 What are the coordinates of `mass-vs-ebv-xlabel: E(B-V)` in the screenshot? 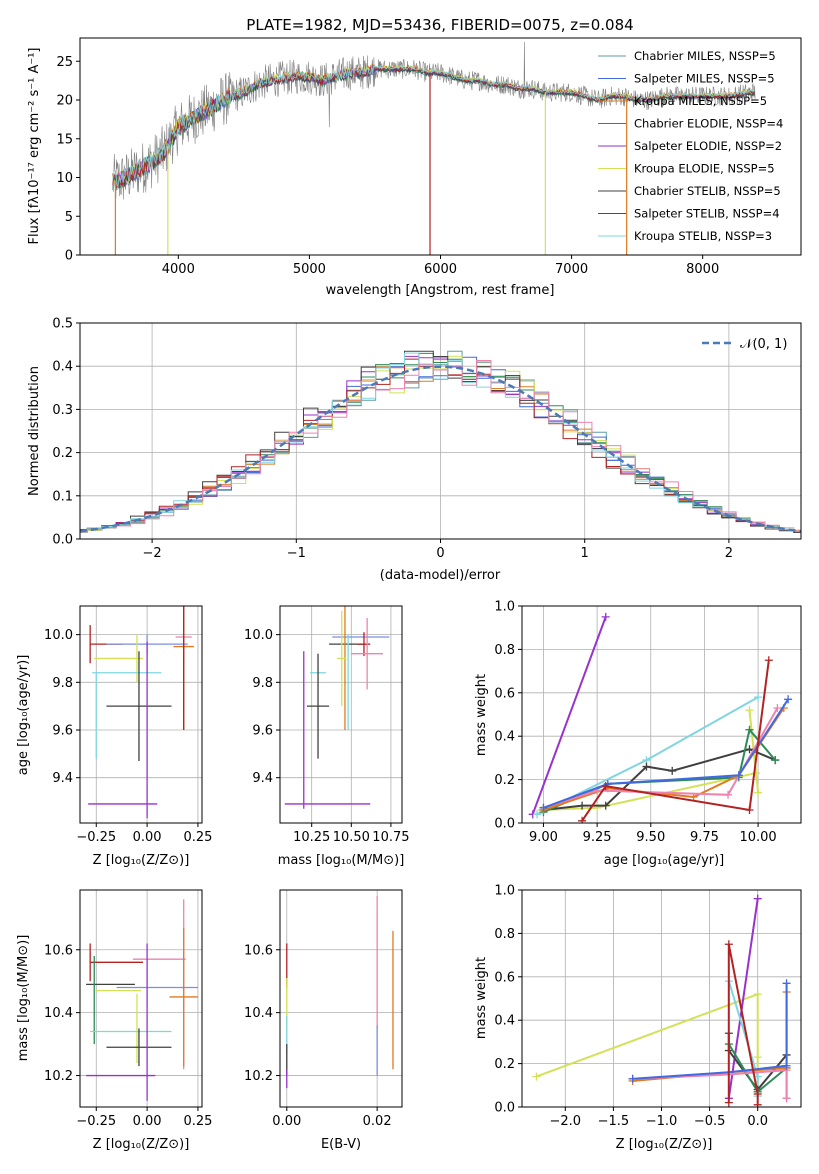 It's located at (341, 1144).